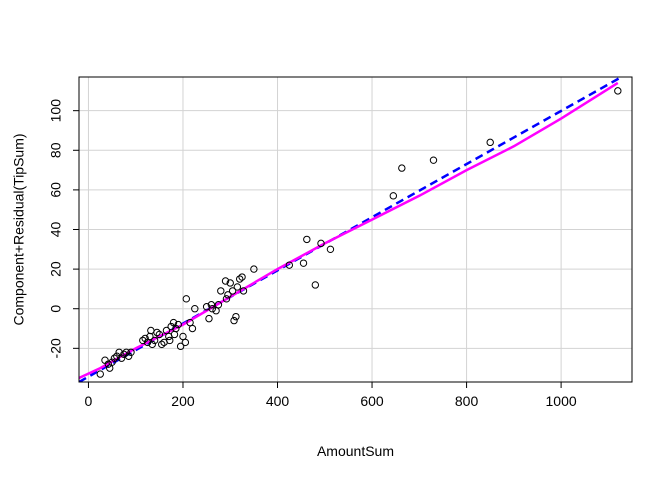  What do you see at coordinates (467, 401) in the screenshot?
I see `x-tick-label: 800` at bounding box center [467, 401].